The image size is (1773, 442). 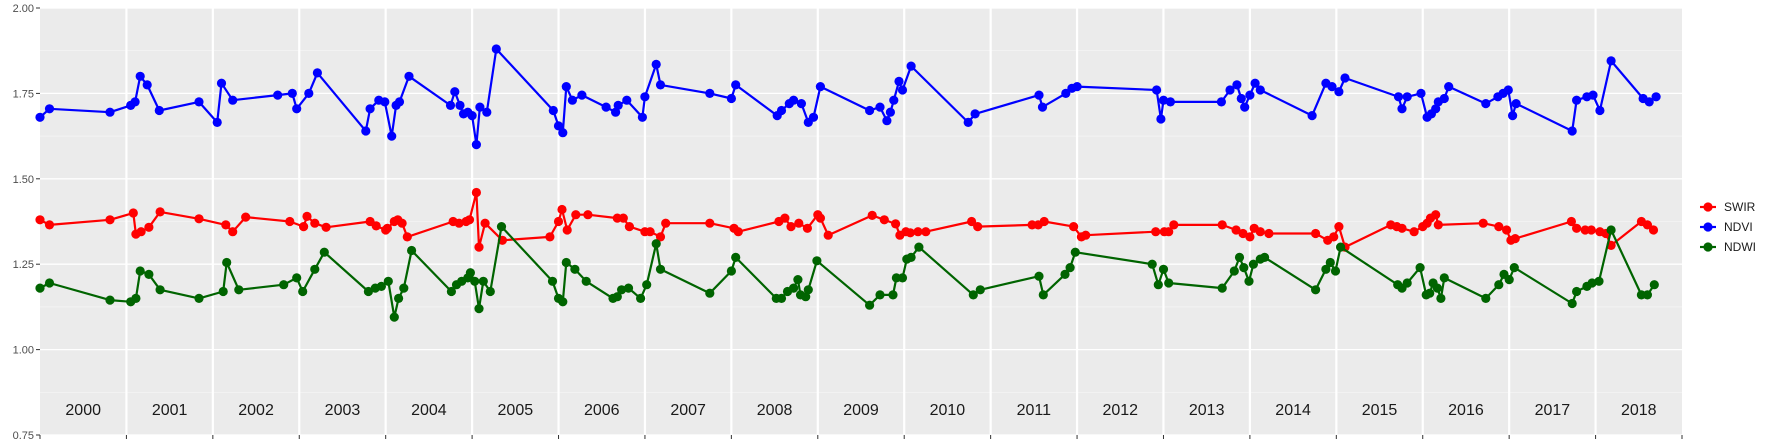 What do you see at coordinates (1639, 410) in the screenshot?
I see `year-label: 2018` at bounding box center [1639, 410].